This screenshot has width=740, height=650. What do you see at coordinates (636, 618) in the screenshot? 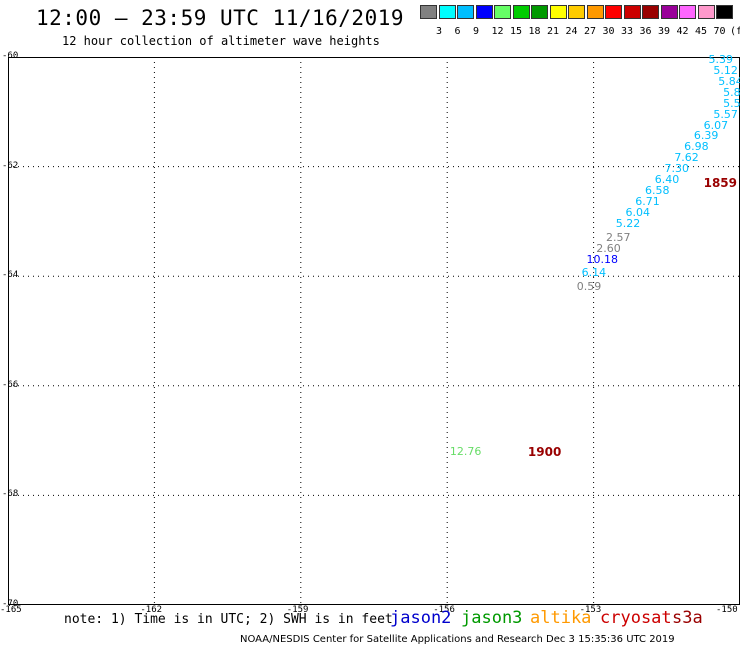
I see `mission-label-cryosat: cryosat` at bounding box center [636, 618].